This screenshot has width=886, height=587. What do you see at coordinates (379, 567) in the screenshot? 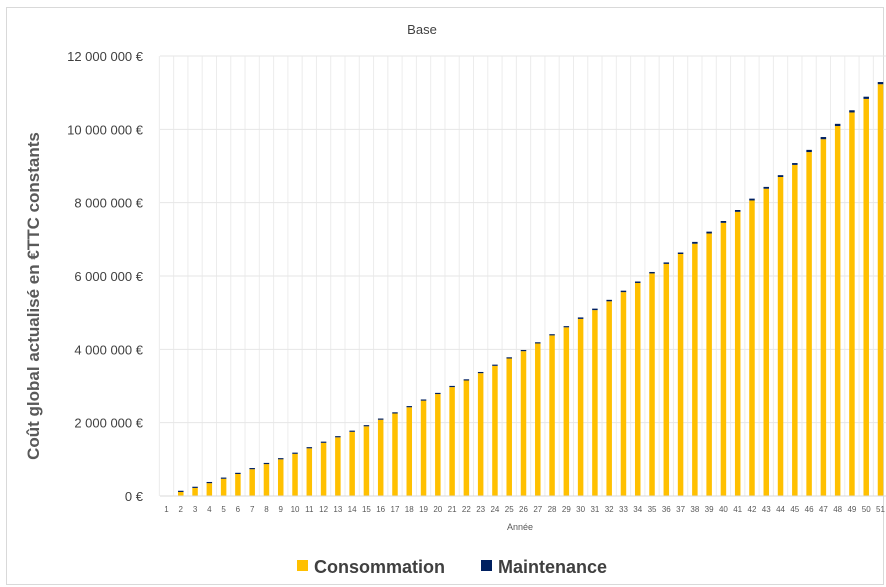
I see `legend-label-consommation: Consommation` at bounding box center [379, 567].